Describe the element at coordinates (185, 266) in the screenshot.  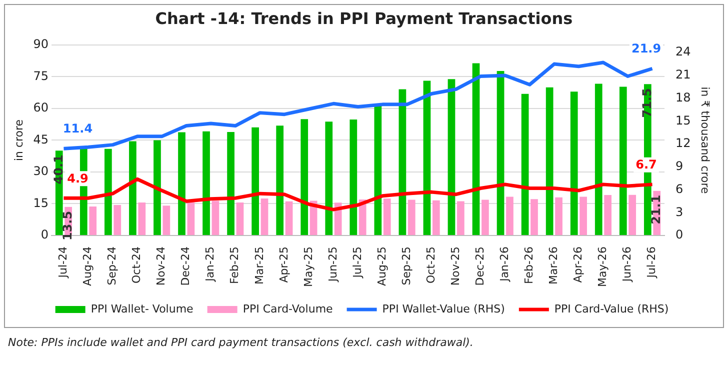
I see `x-tick-label: Dec-24` at that location.